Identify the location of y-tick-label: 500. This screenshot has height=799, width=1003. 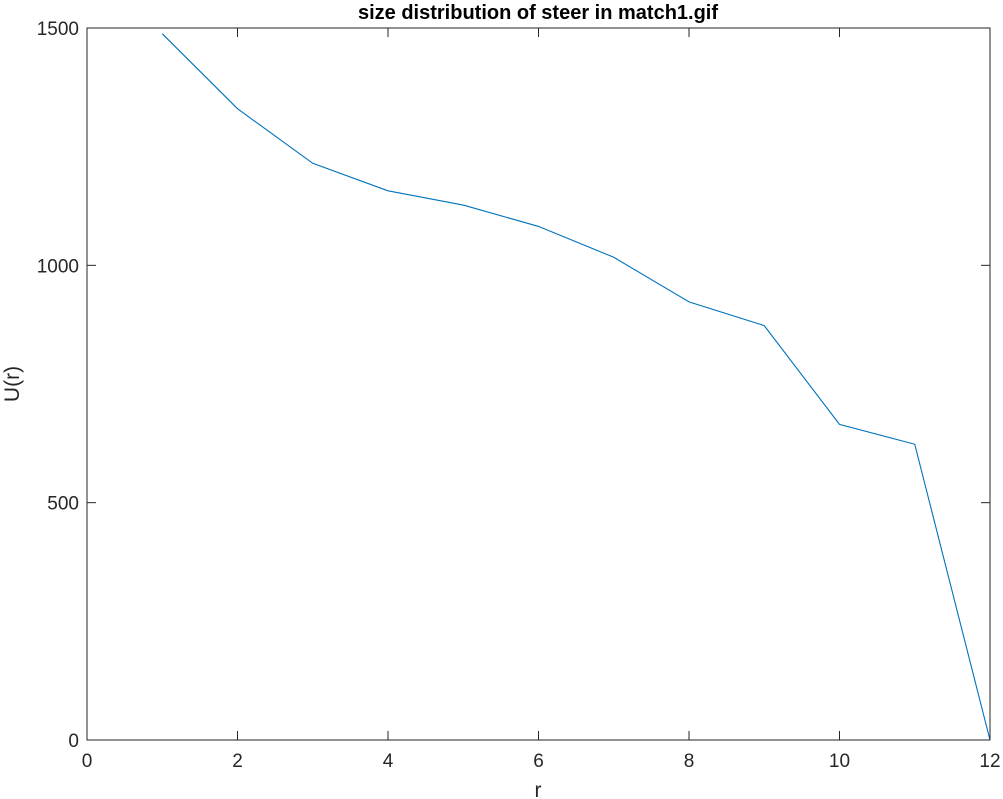
(63, 504).